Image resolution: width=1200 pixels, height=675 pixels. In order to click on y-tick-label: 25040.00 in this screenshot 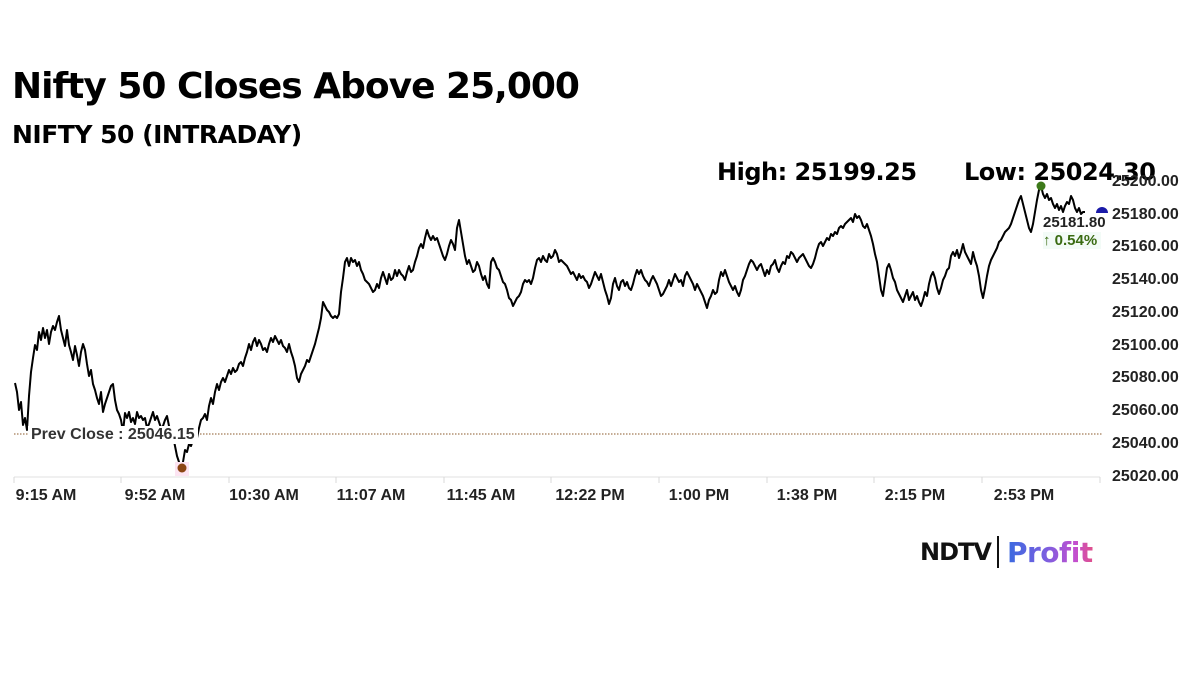, I will do `click(1145, 443)`.